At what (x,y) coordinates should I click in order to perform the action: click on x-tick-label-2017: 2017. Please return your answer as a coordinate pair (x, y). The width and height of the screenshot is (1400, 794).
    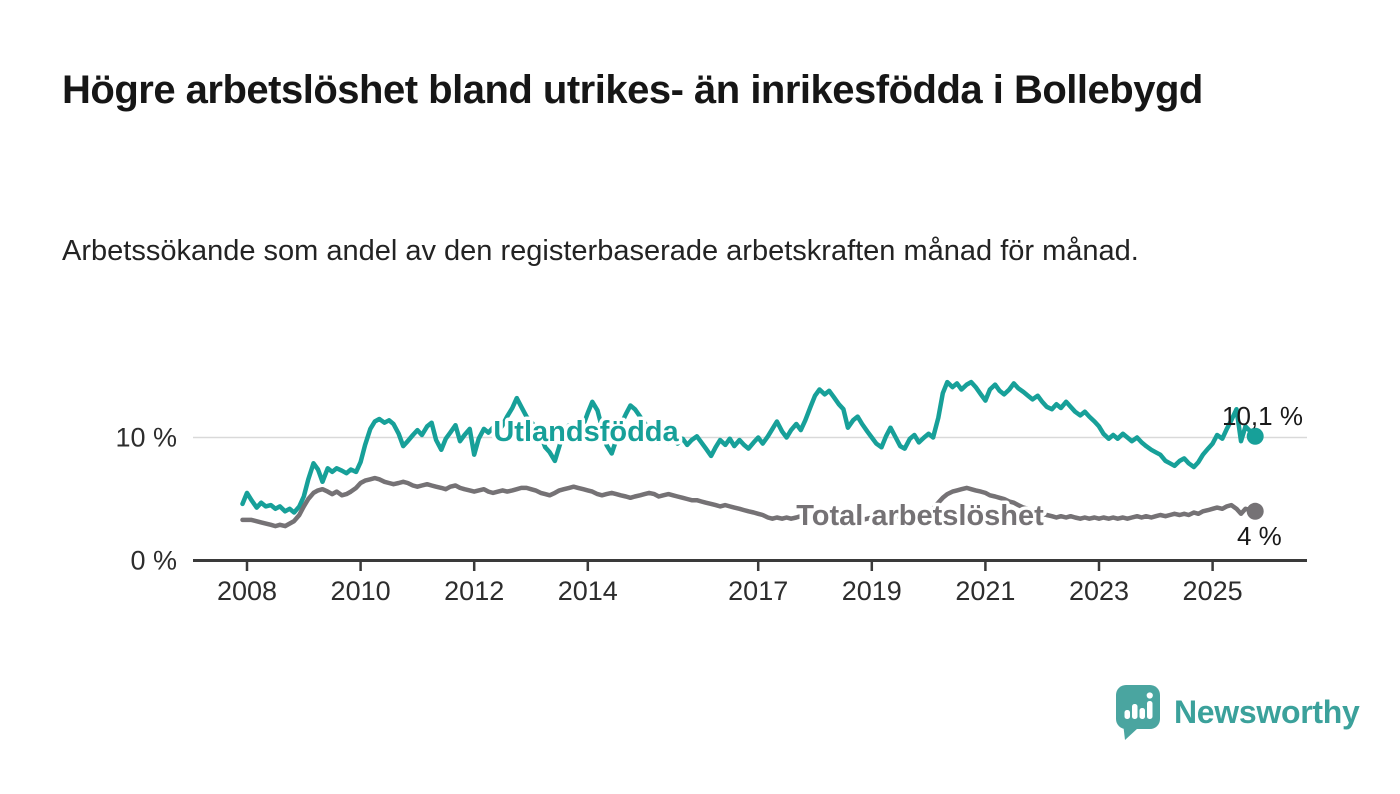
    Looking at the image, I should click on (758, 591).